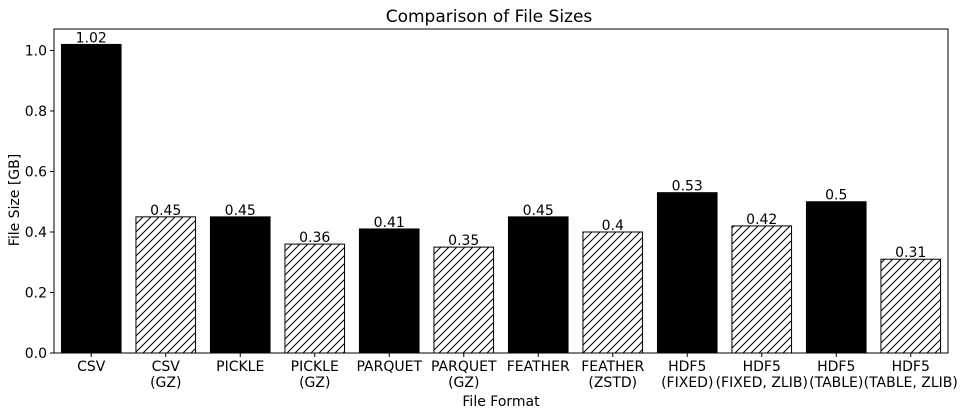 The image size is (964, 415). I want to click on bar-value-label: 0.5, so click(836, 196).